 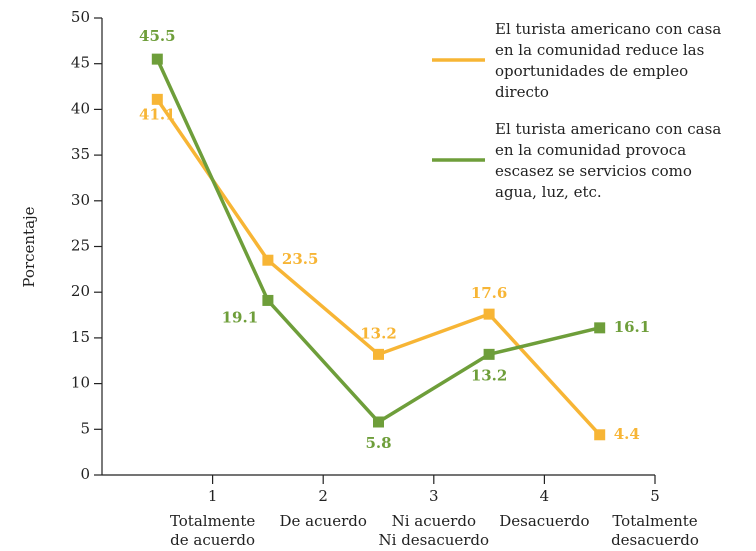 I want to click on y-tick-label: 20, so click(x=80, y=291).